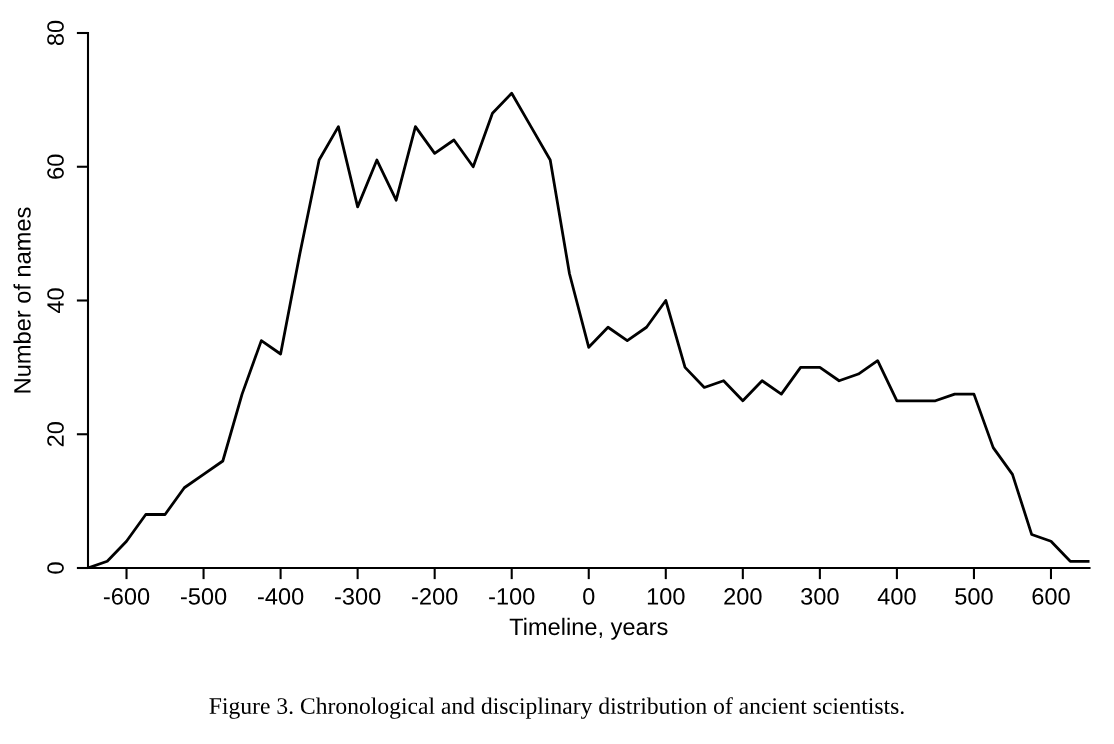 This screenshot has width=1114, height=744. What do you see at coordinates (589, 596) in the screenshot?
I see `x-tick-label: 0` at bounding box center [589, 596].